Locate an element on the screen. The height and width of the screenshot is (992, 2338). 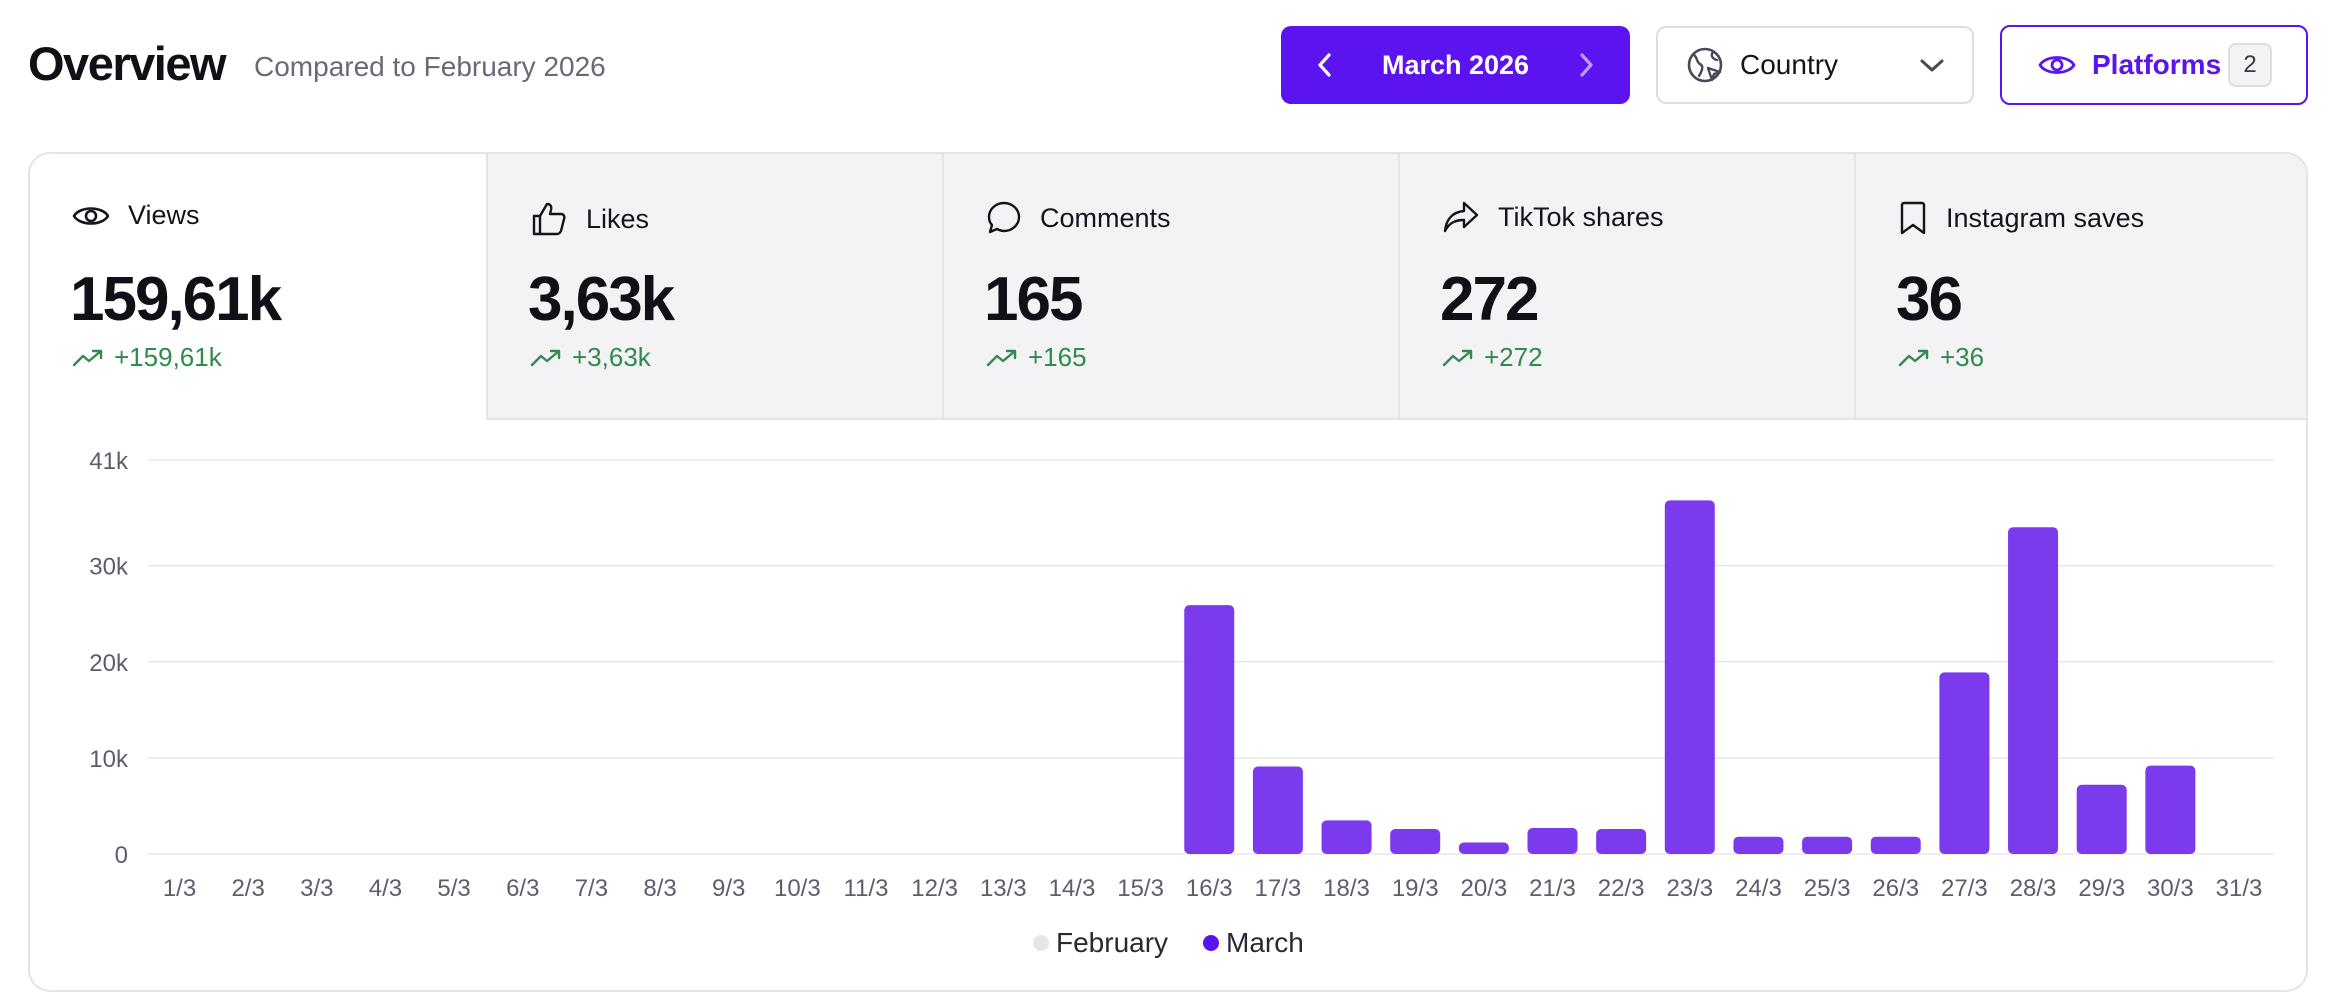
month-navigator: March 2026 is located at coordinates (1455, 65).